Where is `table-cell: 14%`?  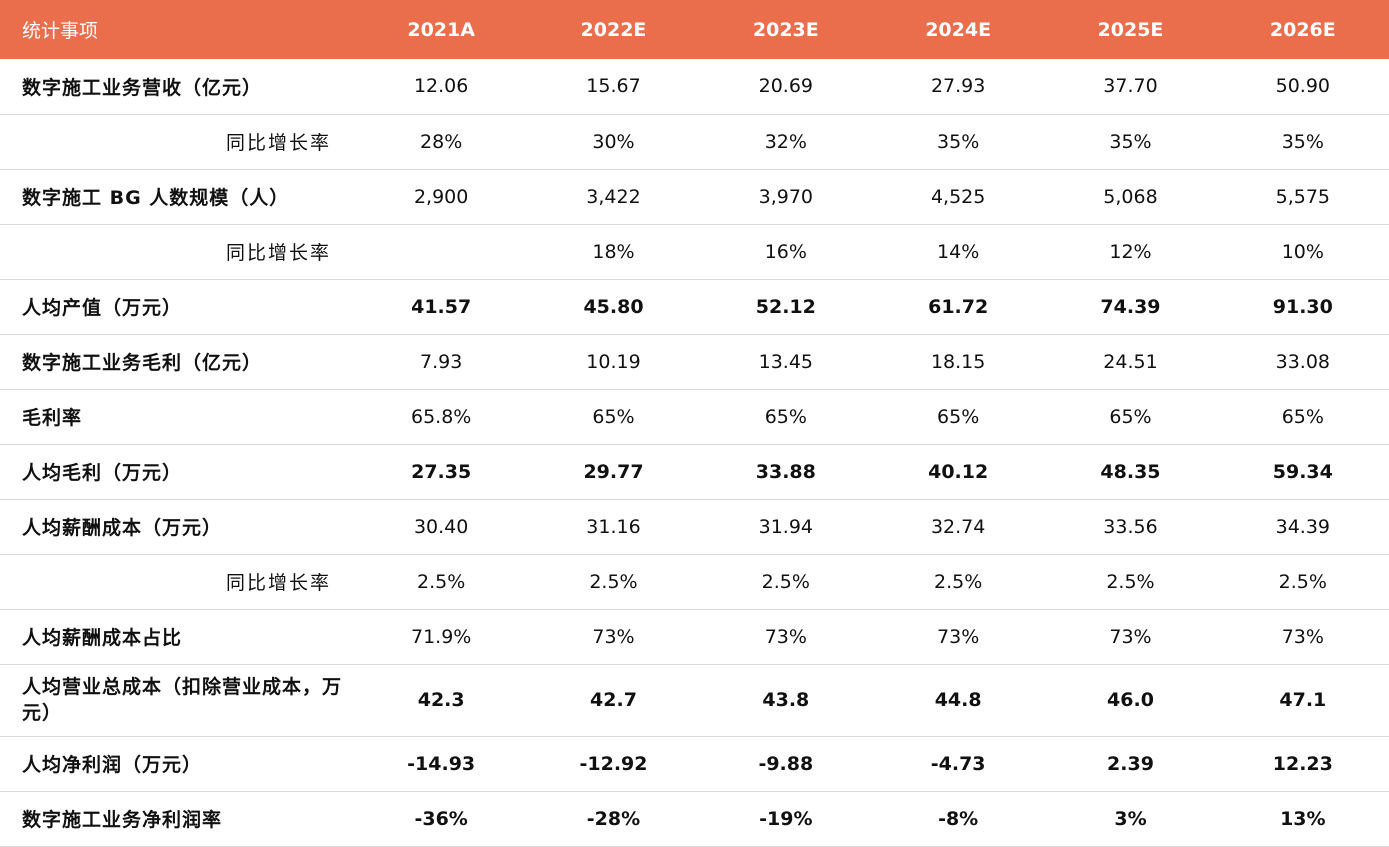
table-cell: 14% is located at coordinates (958, 252).